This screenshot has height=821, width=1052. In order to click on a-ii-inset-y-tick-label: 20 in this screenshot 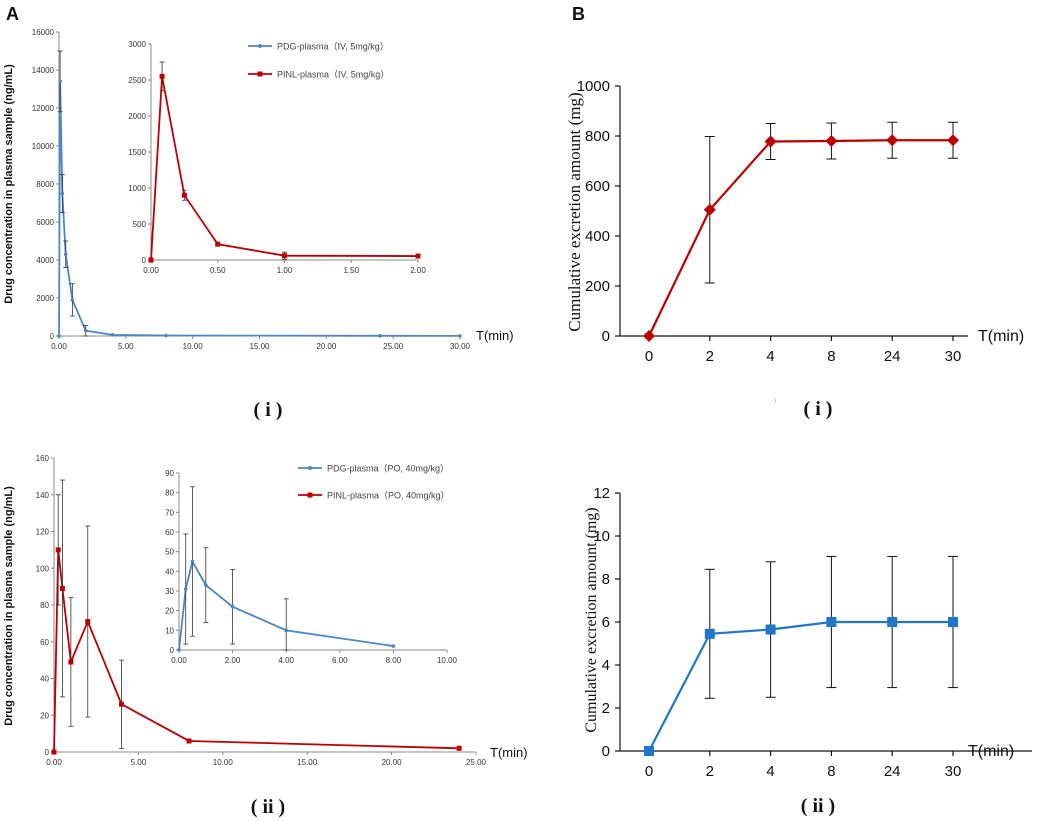, I will do `click(169, 611)`.